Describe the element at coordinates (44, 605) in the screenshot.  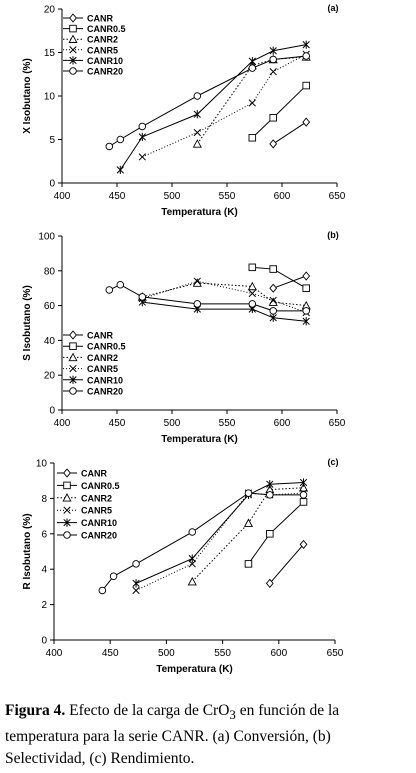
I see `y-tick-label: 2` at that location.